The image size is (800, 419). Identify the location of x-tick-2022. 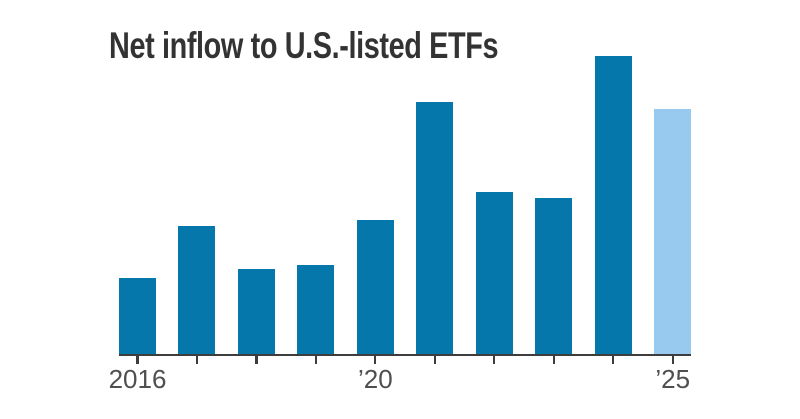
(494, 360).